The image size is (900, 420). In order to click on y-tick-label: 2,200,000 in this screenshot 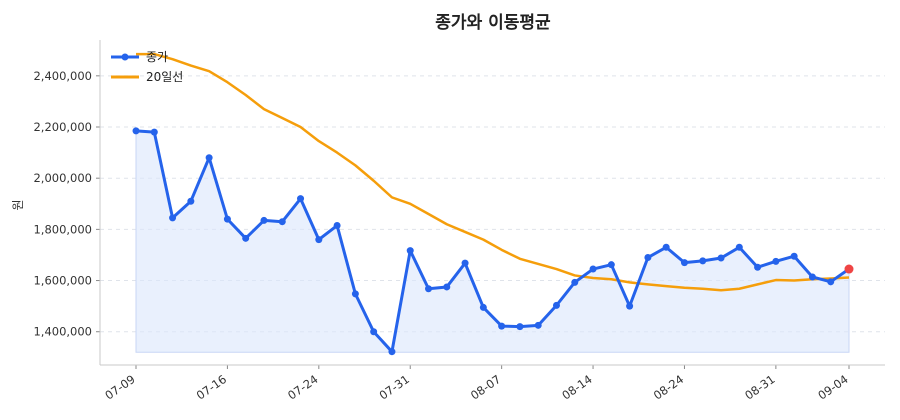, I will do `click(62, 127)`.